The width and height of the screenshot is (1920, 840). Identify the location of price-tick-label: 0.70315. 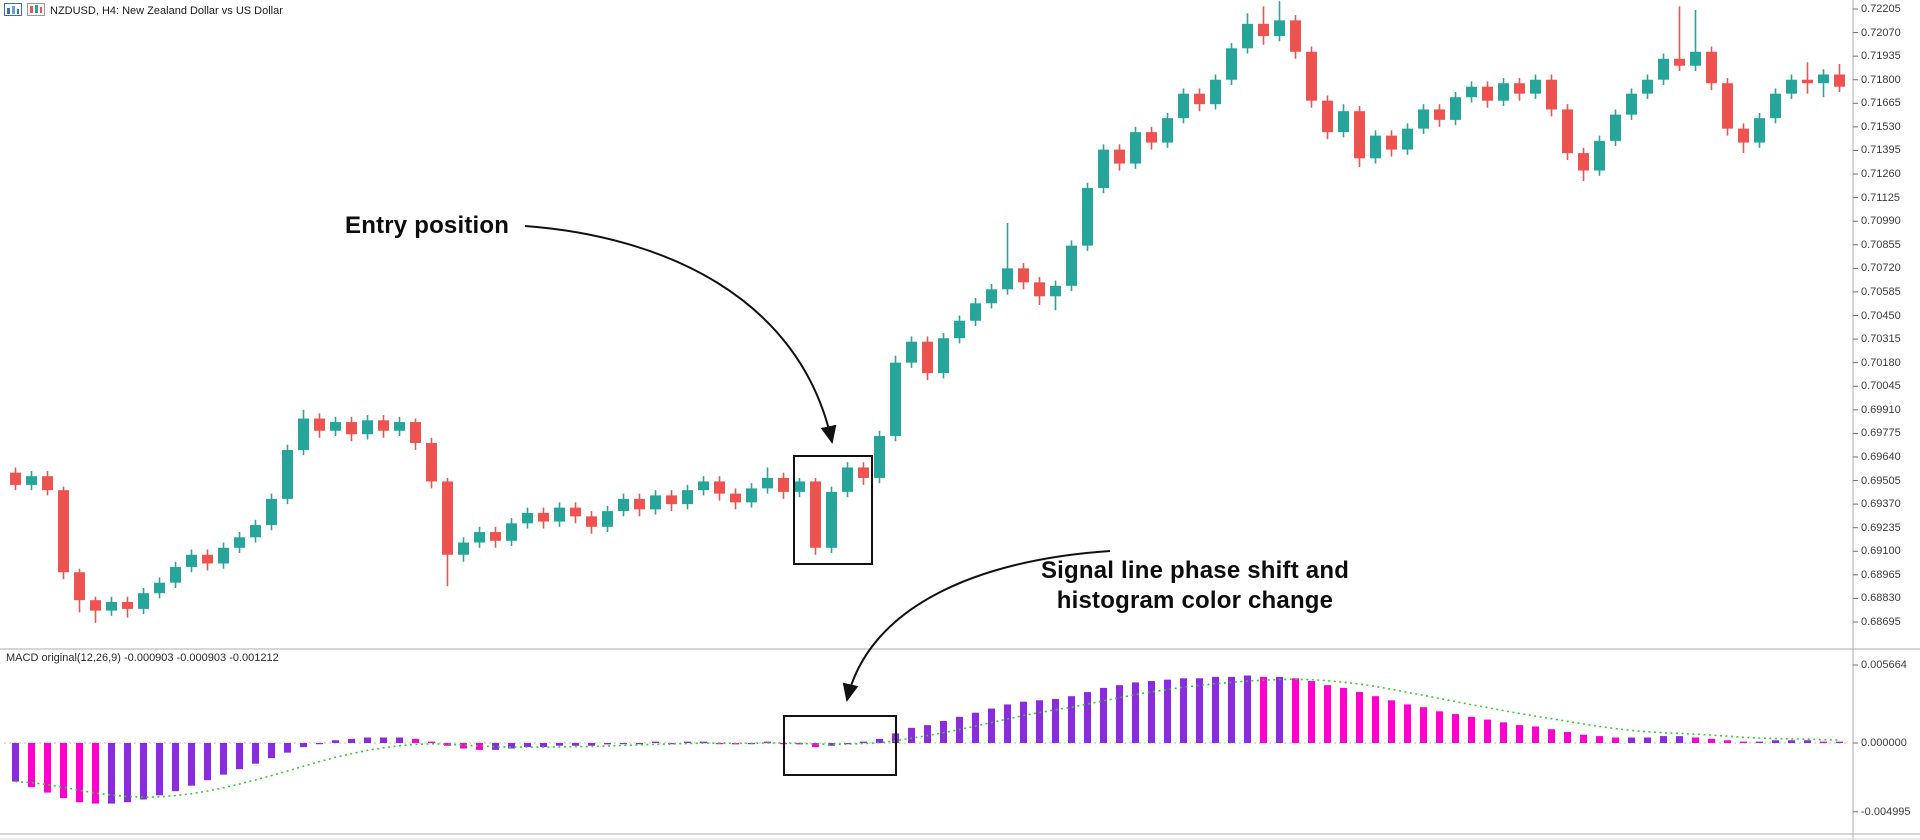
(1881, 339).